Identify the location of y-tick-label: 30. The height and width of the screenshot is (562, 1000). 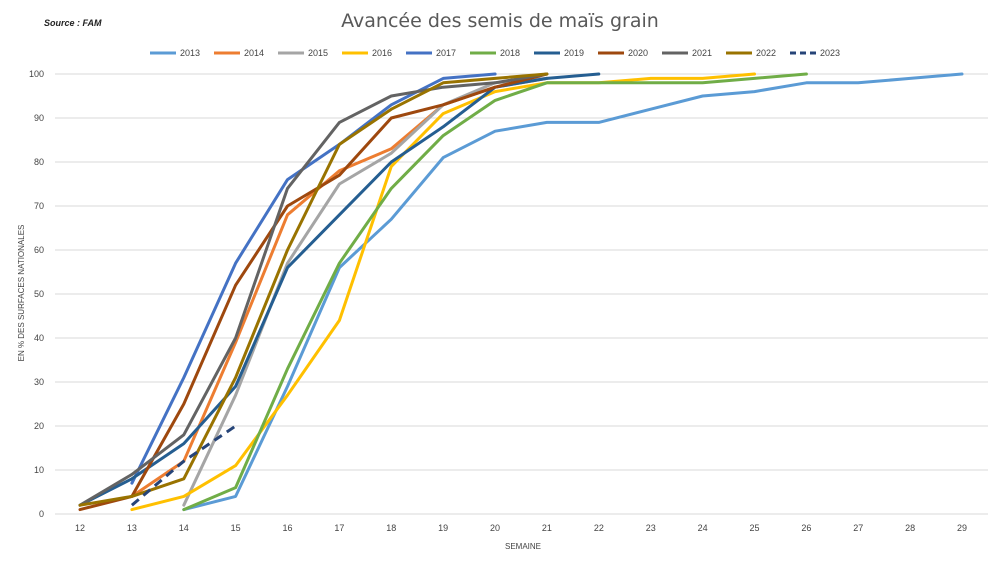
(39, 382).